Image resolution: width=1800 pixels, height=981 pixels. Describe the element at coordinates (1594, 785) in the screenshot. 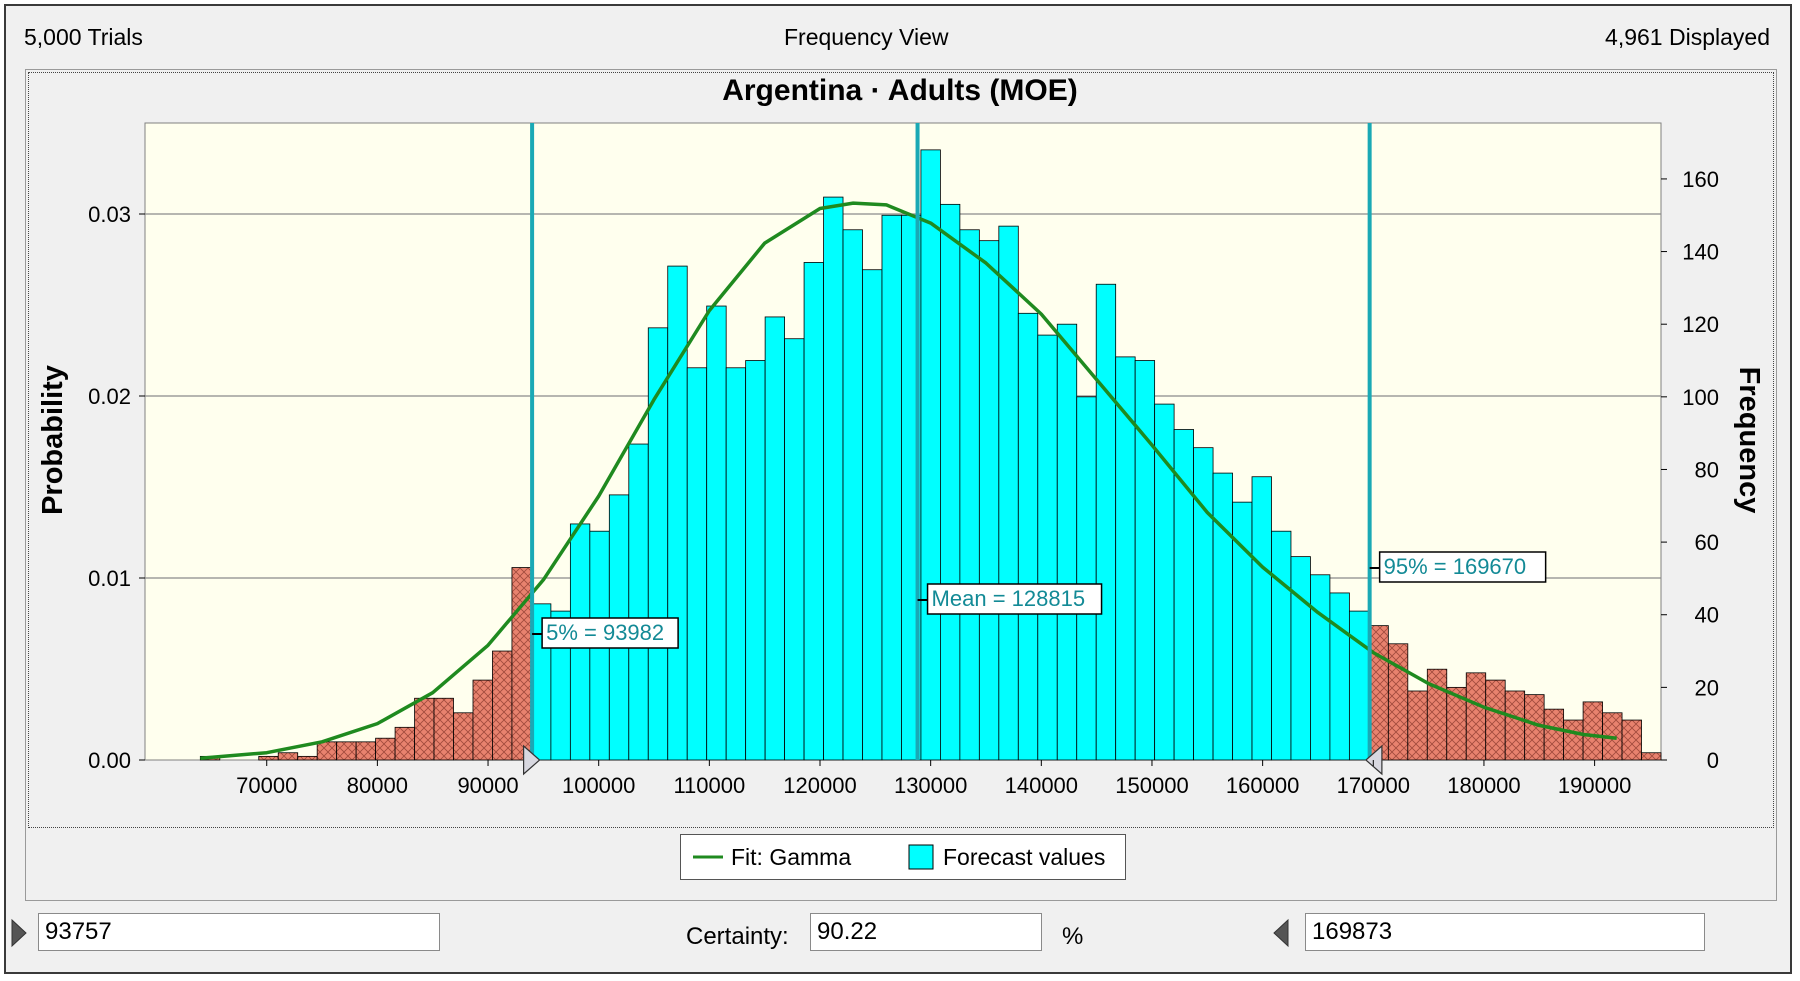

I see `x-tick-label: 190000` at that location.